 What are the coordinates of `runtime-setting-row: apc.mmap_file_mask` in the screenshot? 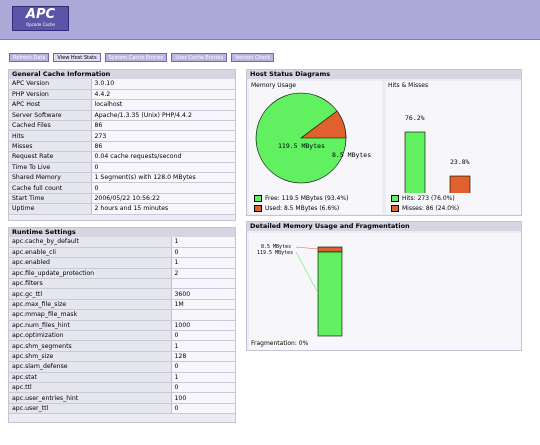 It's located at (122, 315).